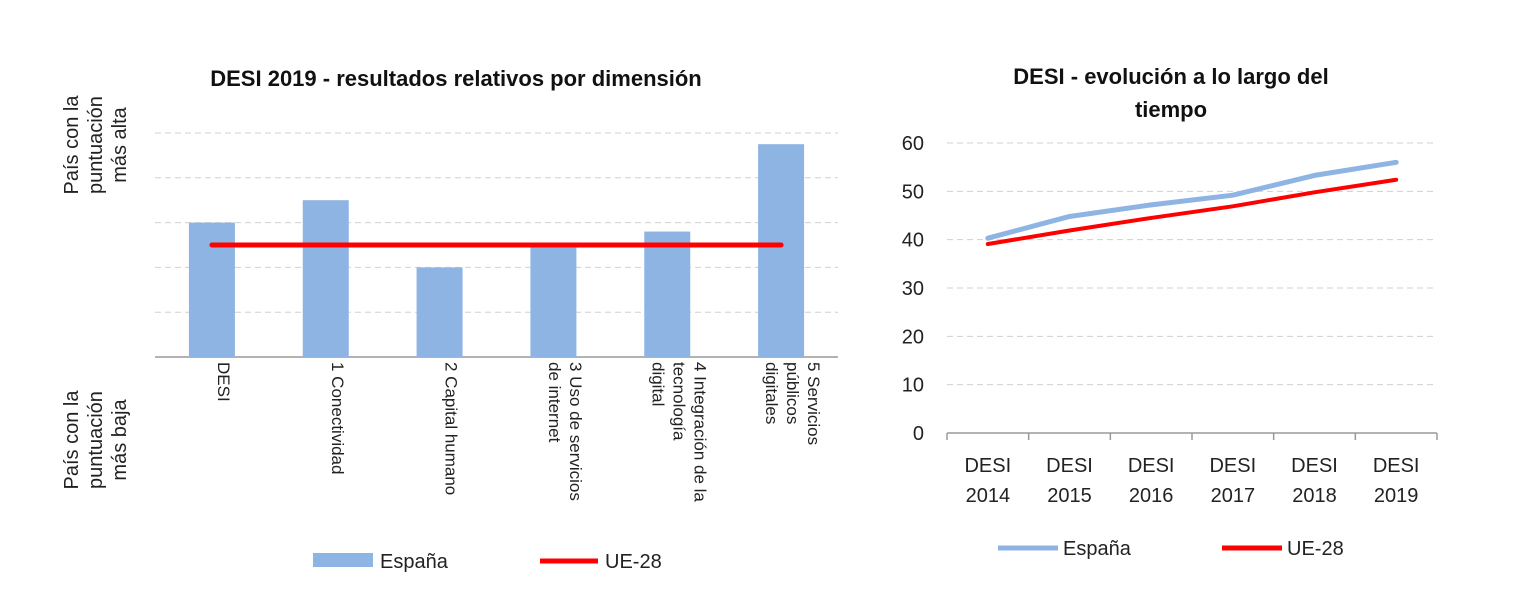  I want to click on y-tick-label: 30, so click(913, 289).